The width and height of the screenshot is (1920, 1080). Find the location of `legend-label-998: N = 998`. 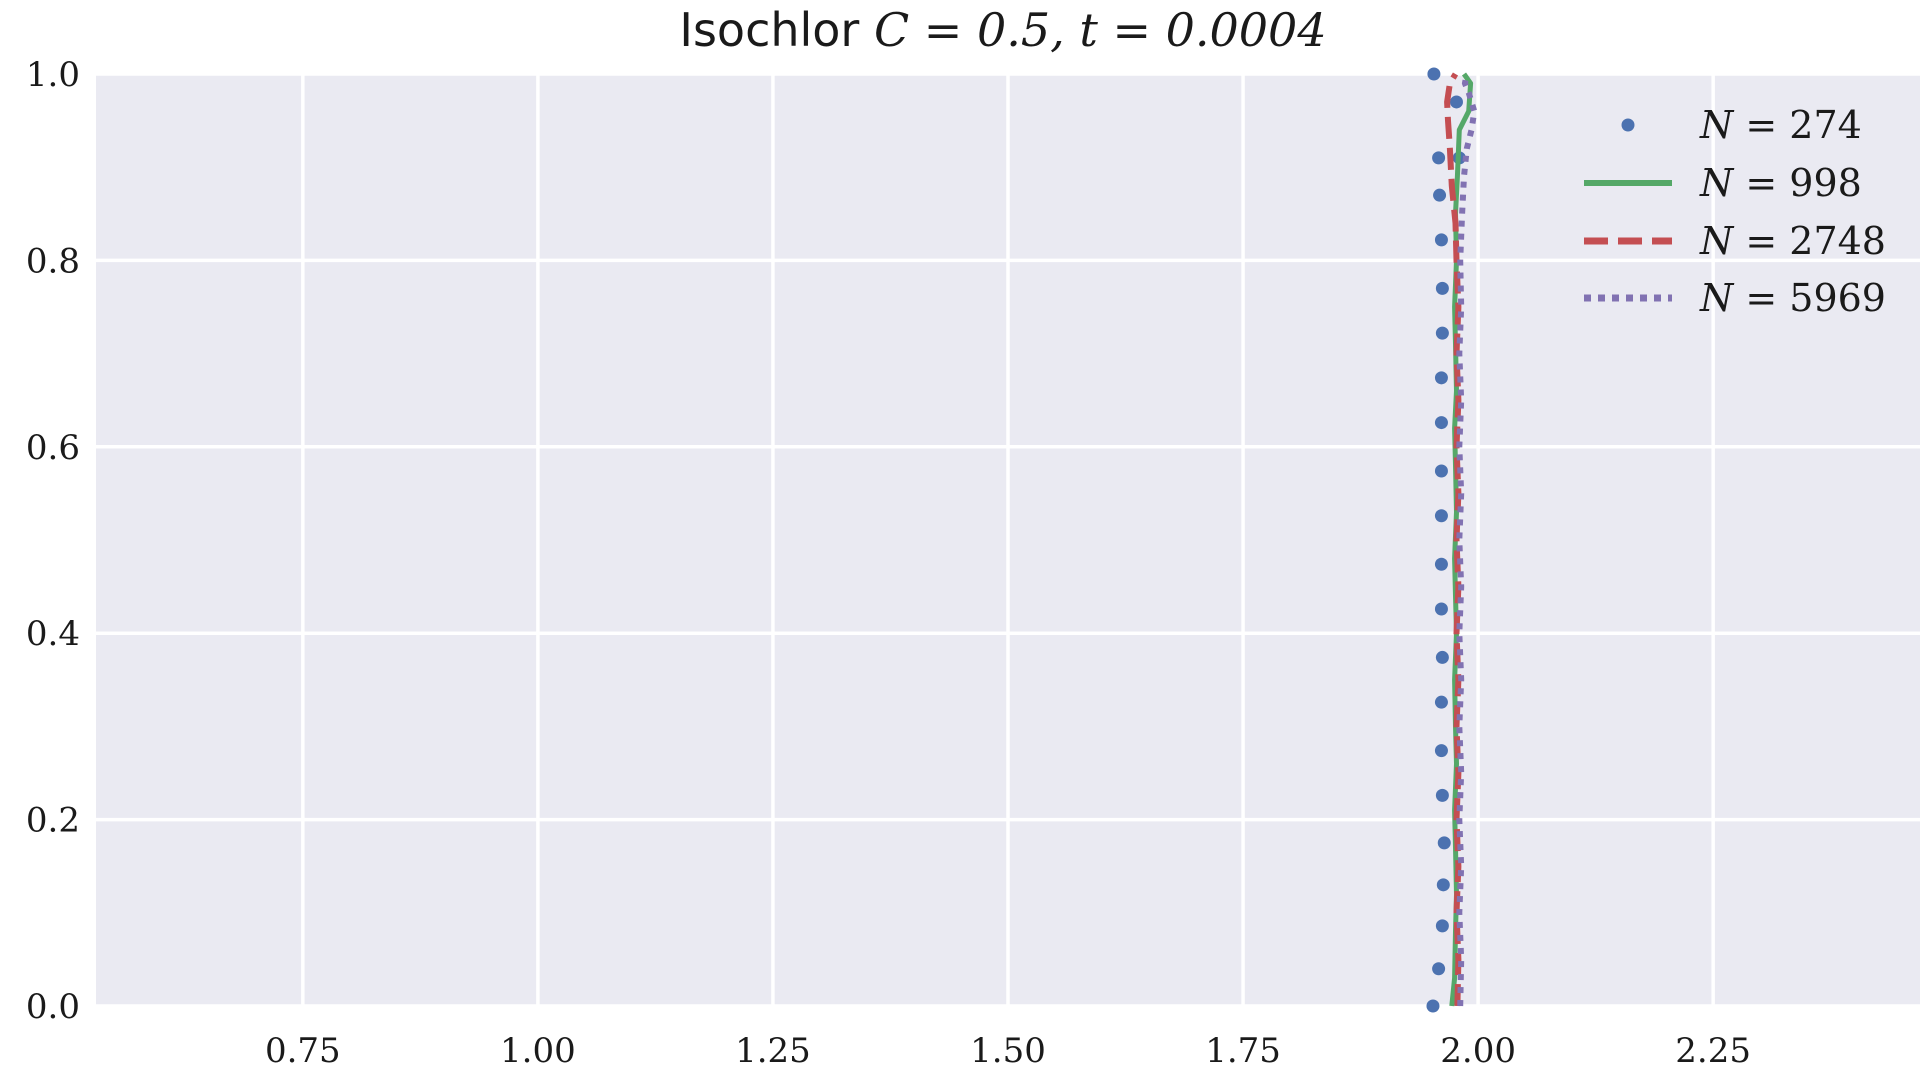

legend-label-998: N = 998 is located at coordinates (1780, 183).